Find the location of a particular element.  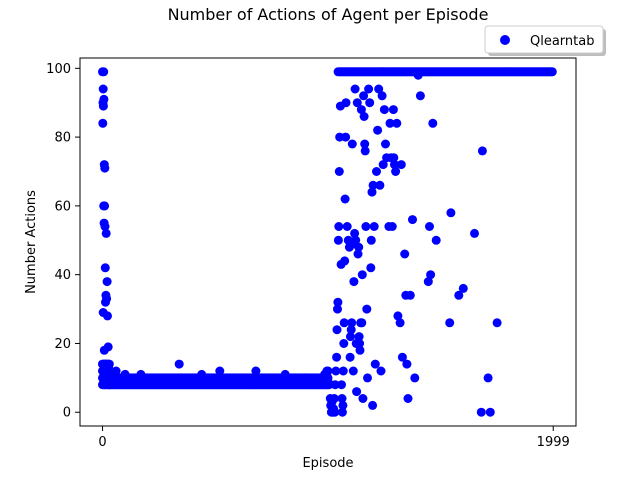

x-axis-label: Episode is located at coordinates (327, 463).